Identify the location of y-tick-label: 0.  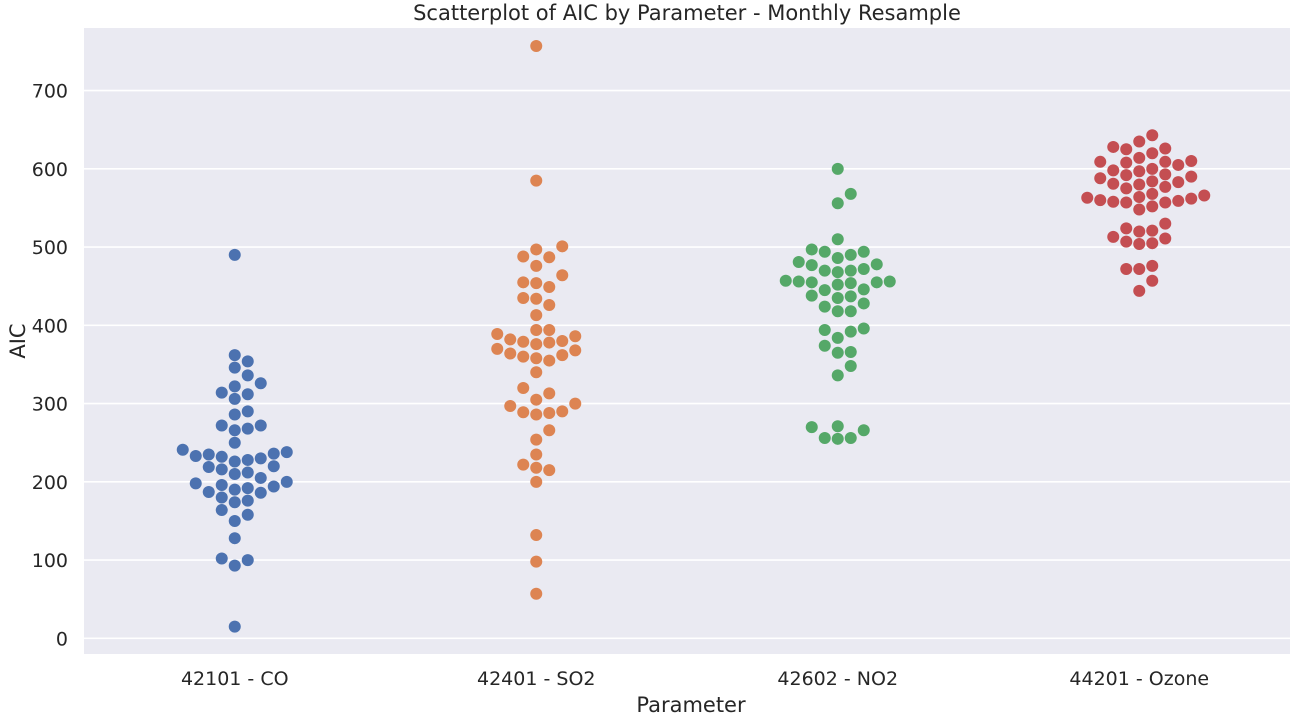
(62, 639).